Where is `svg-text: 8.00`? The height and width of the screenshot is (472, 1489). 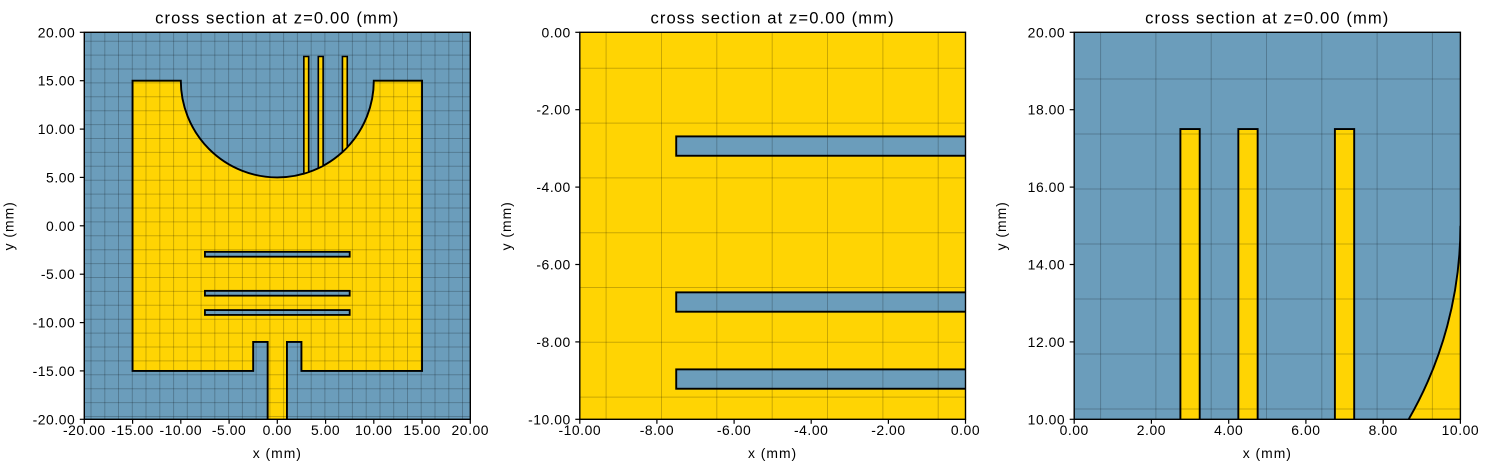
svg-text: 8.00 is located at coordinates (1383, 430).